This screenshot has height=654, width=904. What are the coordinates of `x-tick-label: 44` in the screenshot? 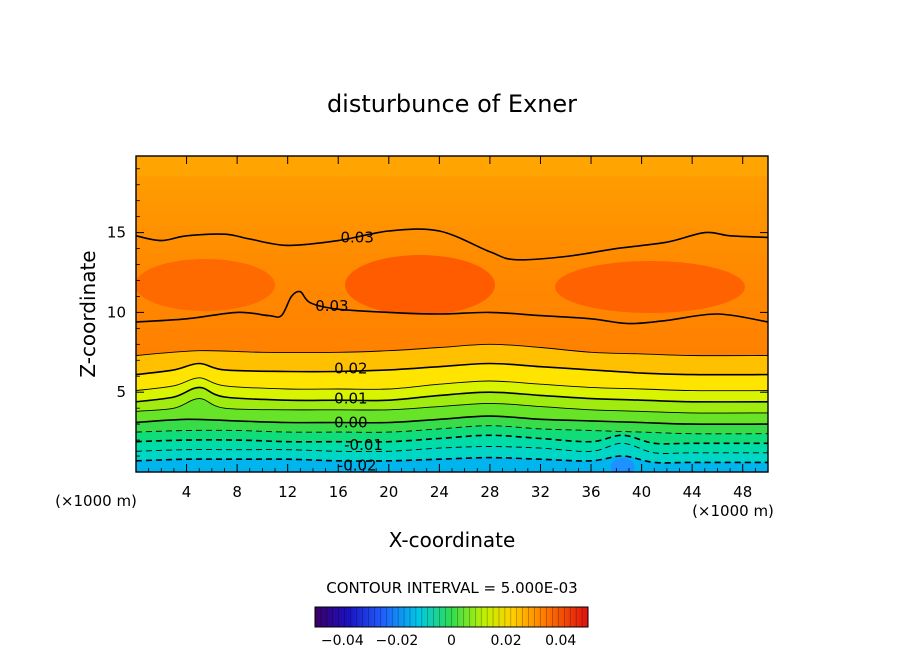 It's located at (692, 492).